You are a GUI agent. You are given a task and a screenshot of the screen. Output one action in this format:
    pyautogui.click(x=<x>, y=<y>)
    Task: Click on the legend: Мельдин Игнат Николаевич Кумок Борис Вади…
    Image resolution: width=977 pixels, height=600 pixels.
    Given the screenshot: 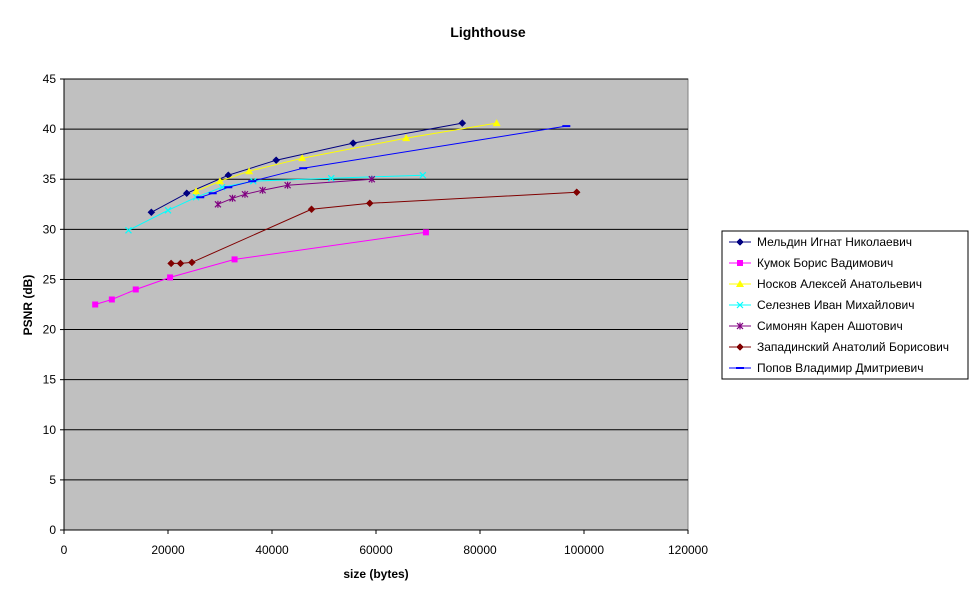 What is the action you would take?
    pyautogui.click(x=845, y=305)
    